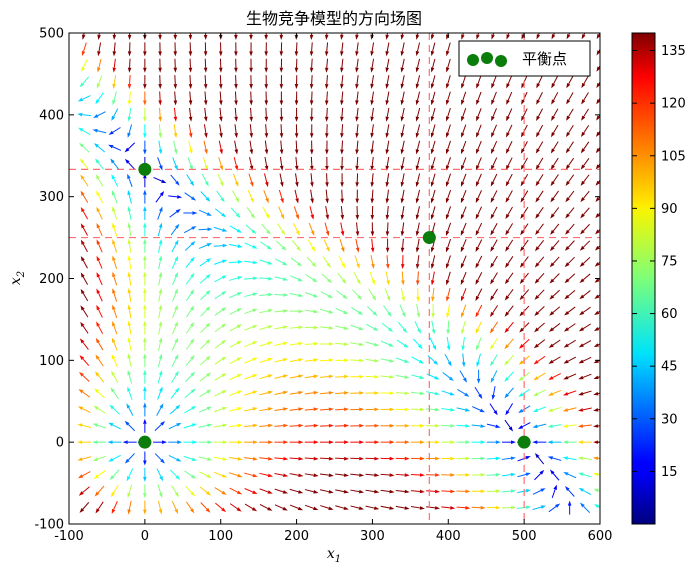 The image size is (698, 571). I want to click on y-tick-label: 500, so click(51, 34).